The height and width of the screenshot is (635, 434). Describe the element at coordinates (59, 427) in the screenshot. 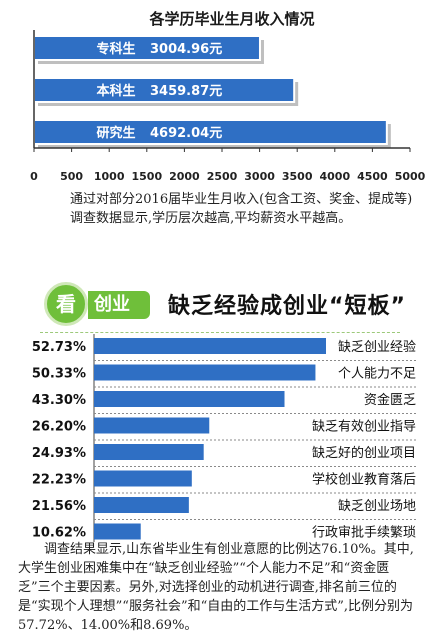

I see `percent-label: 26.20%` at that location.